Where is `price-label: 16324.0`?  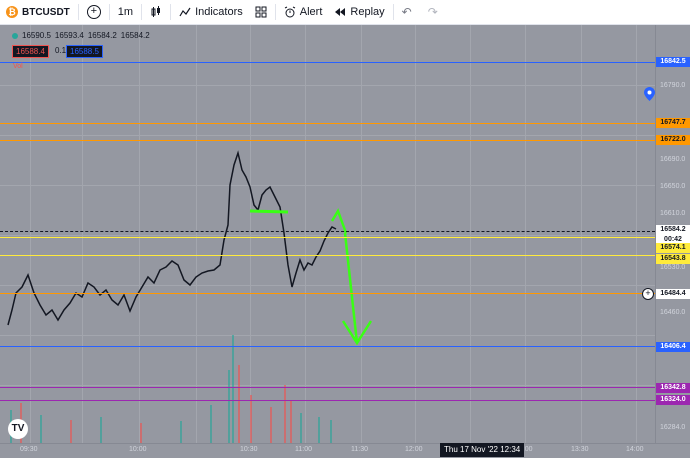
price-label: 16324.0 is located at coordinates (673, 400).